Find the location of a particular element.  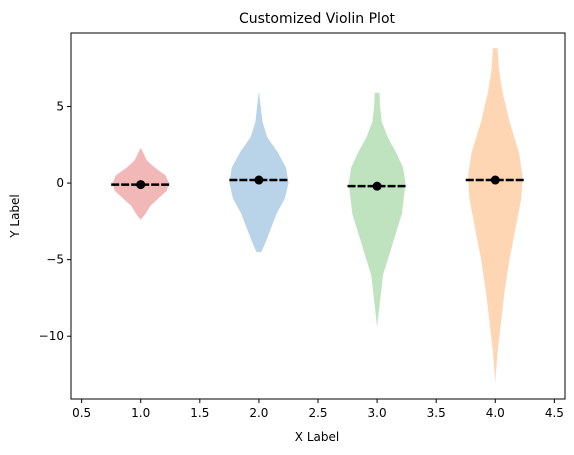

x-axis-ticks: 0.5 1.0 1.5 2.0 2.5 3.0 3.5 4.0 4.5 is located at coordinates (318, 409).